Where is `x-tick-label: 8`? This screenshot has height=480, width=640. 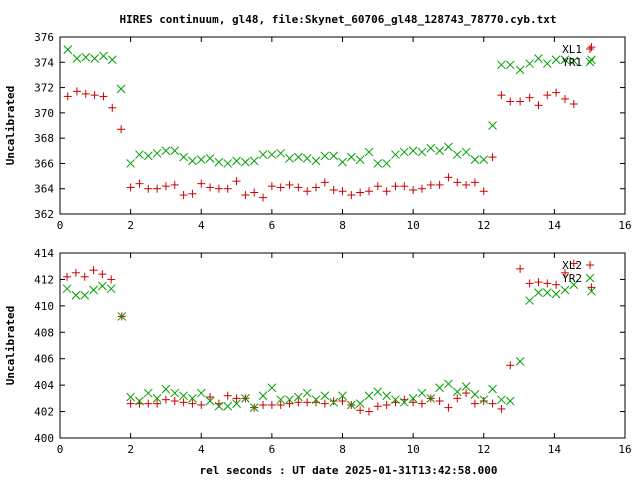
x-tick-label: 8 is located at coordinates (342, 225).